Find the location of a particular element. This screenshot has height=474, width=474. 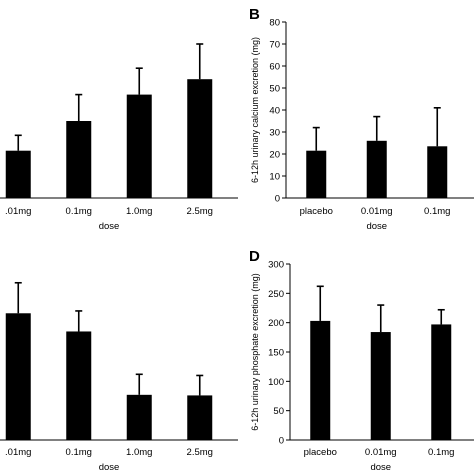

y-axis-label: 6-12h urinary phosphate excretion (mg) is located at coordinates (255, 352).